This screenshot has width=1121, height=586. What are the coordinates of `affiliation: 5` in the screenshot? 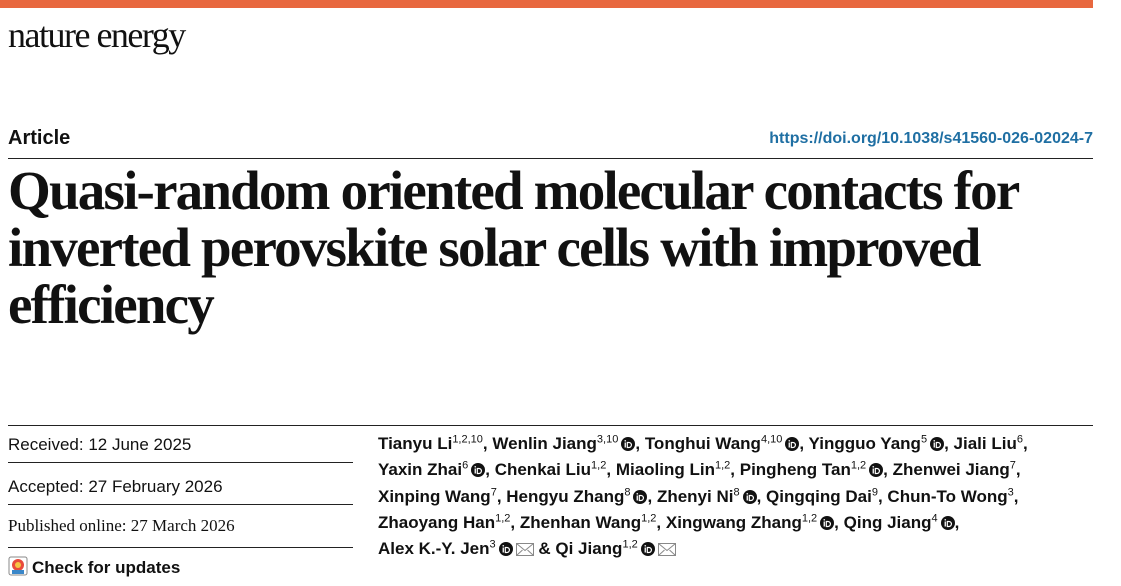 It's located at (924, 439).